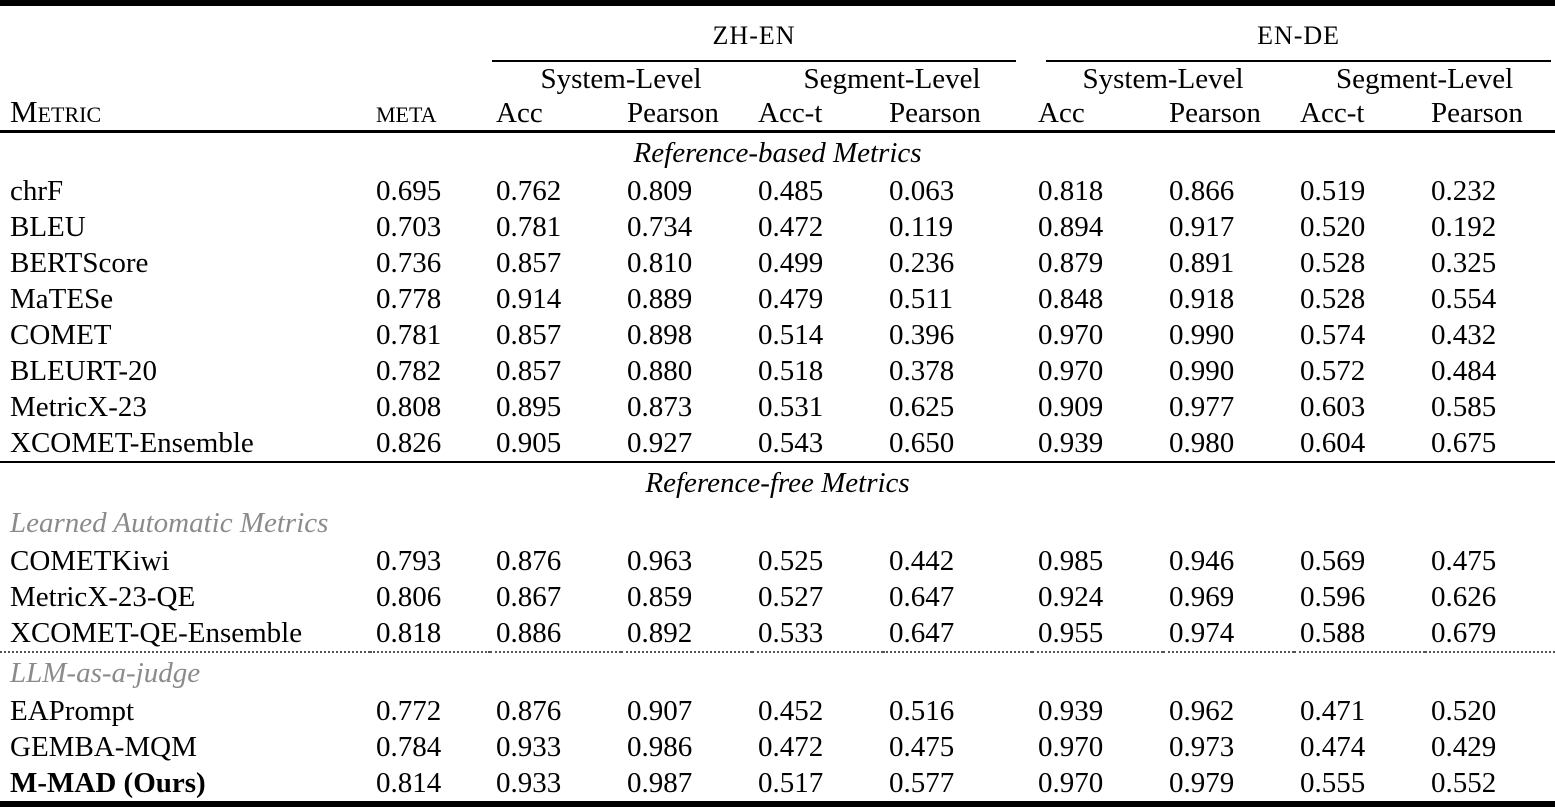 The width and height of the screenshot is (1555, 808). Describe the element at coordinates (1490, 786) in the screenshot. I see `value-cell: 0.552` at that location.